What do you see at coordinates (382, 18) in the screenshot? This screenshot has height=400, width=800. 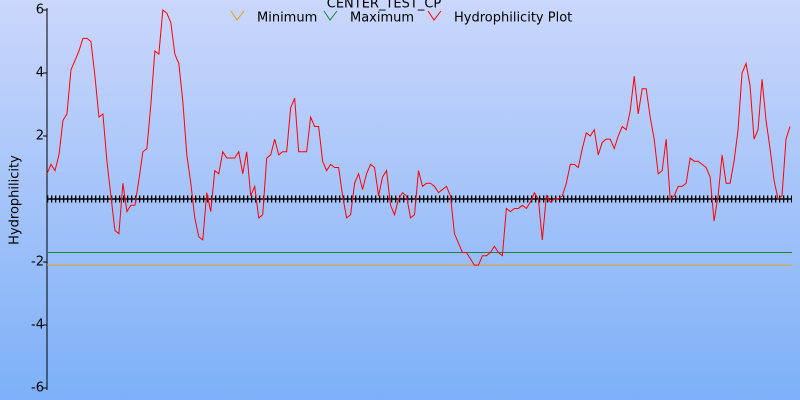 I see `legend-label: Maximum` at bounding box center [382, 18].